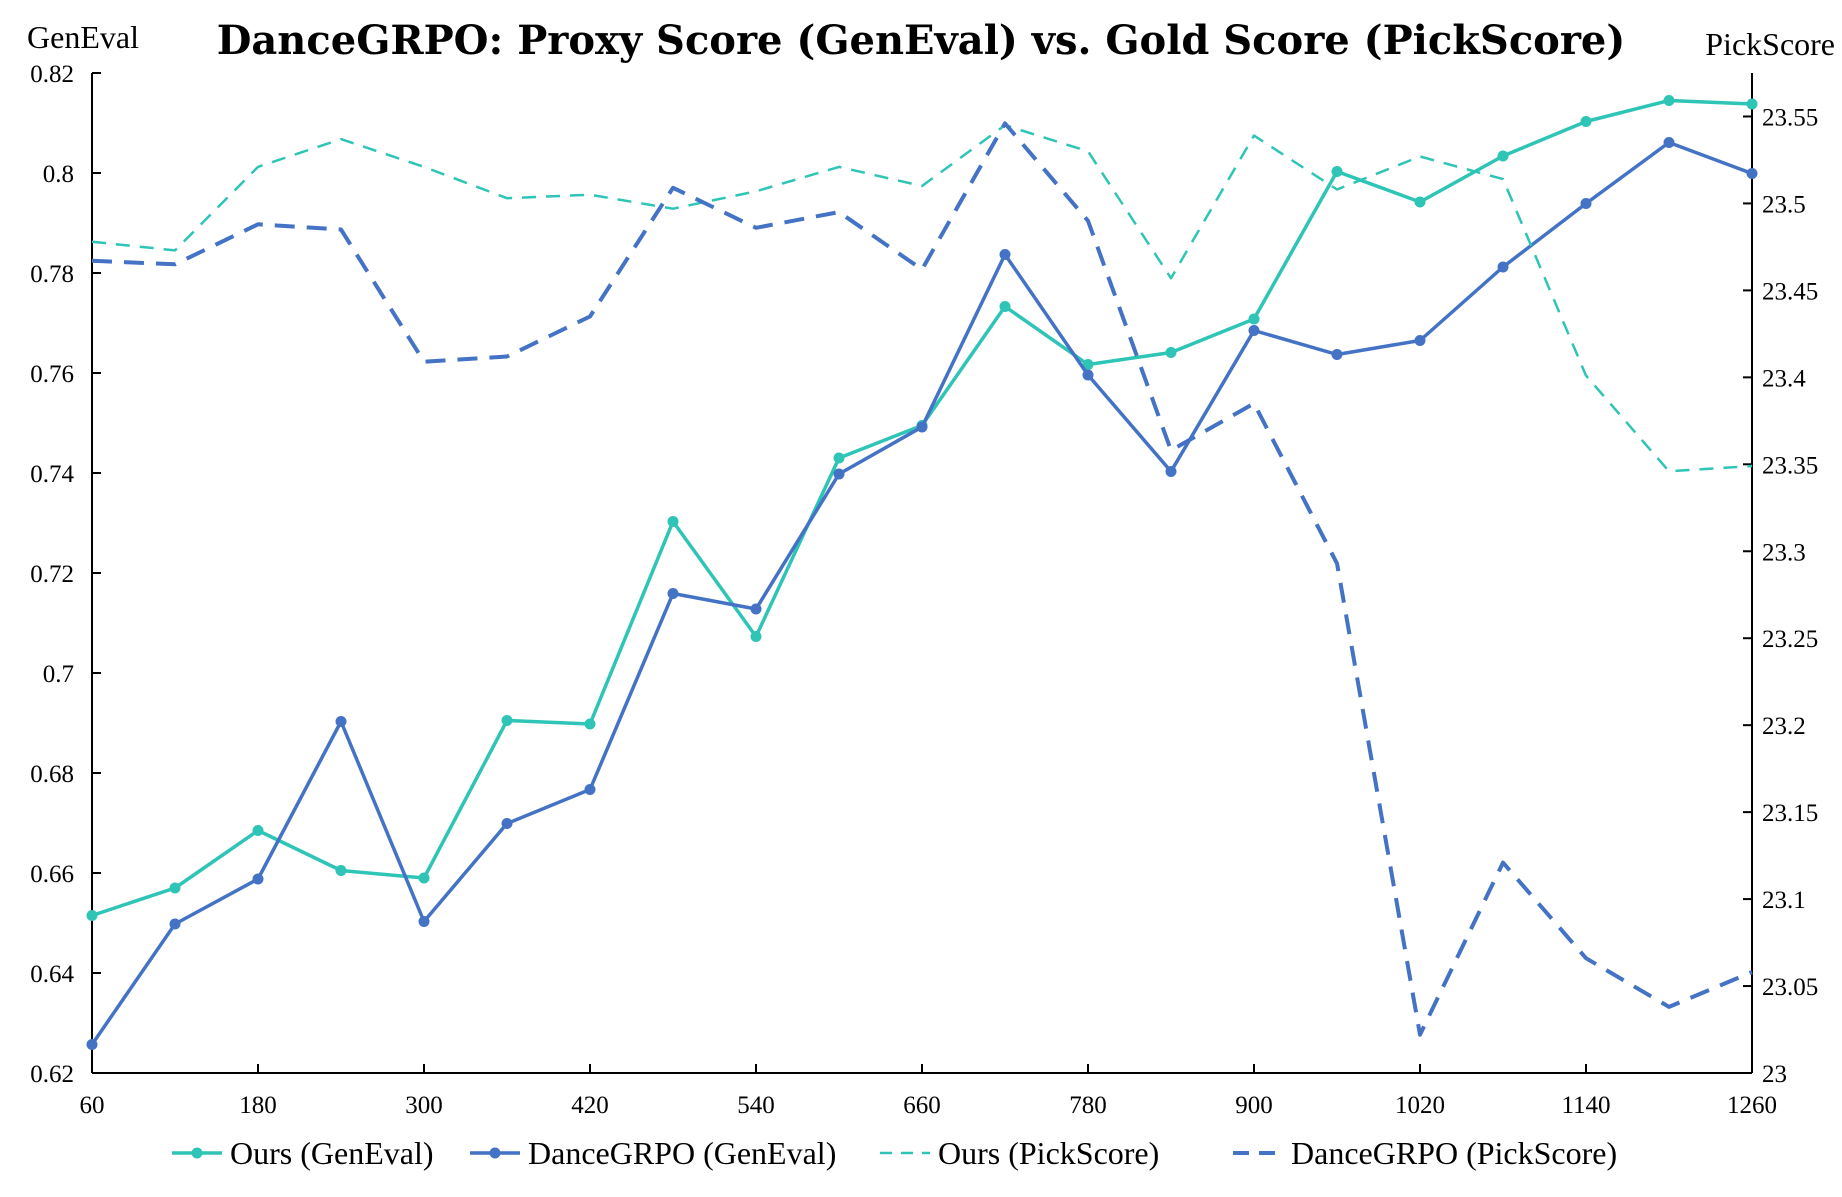 The image size is (1842, 1197). What do you see at coordinates (1585, 1105) in the screenshot?
I see `x-tick-label: 1140` at bounding box center [1585, 1105].